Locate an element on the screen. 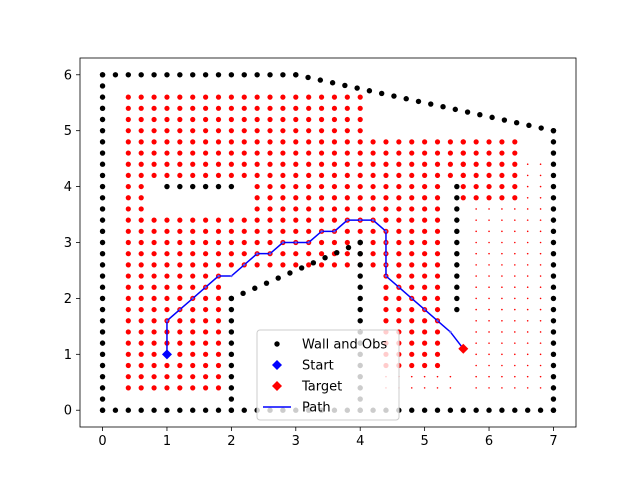  y-tick-label: 5 is located at coordinates (68, 131).